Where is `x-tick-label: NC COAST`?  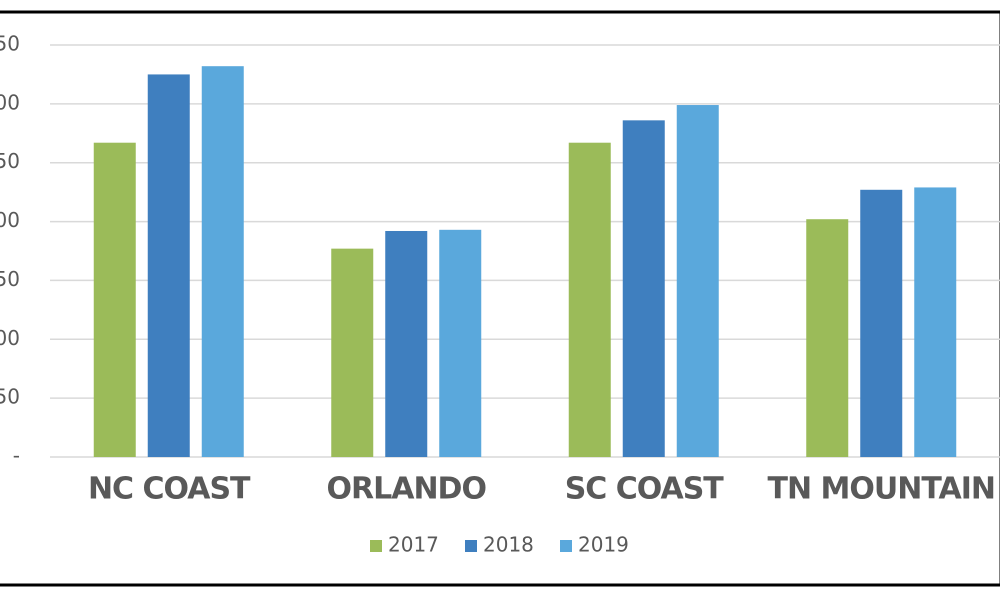 x-tick-label: NC COAST is located at coordinates (169, 489).